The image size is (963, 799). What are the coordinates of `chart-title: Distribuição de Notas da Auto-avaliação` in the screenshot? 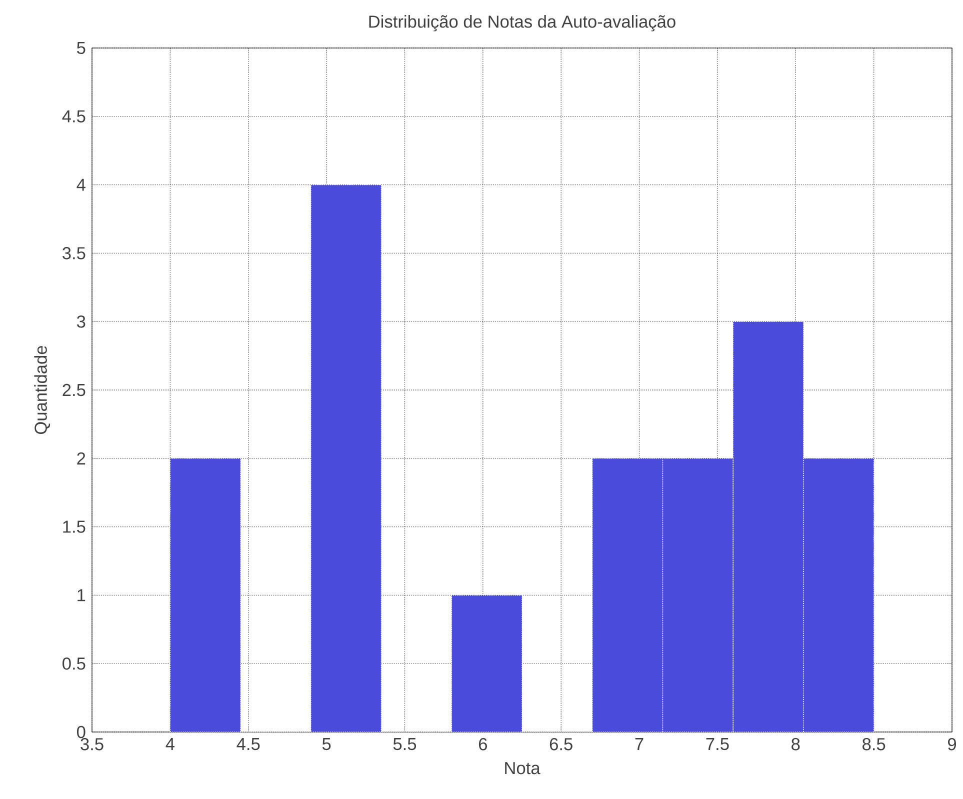 It's located at (522, 23).